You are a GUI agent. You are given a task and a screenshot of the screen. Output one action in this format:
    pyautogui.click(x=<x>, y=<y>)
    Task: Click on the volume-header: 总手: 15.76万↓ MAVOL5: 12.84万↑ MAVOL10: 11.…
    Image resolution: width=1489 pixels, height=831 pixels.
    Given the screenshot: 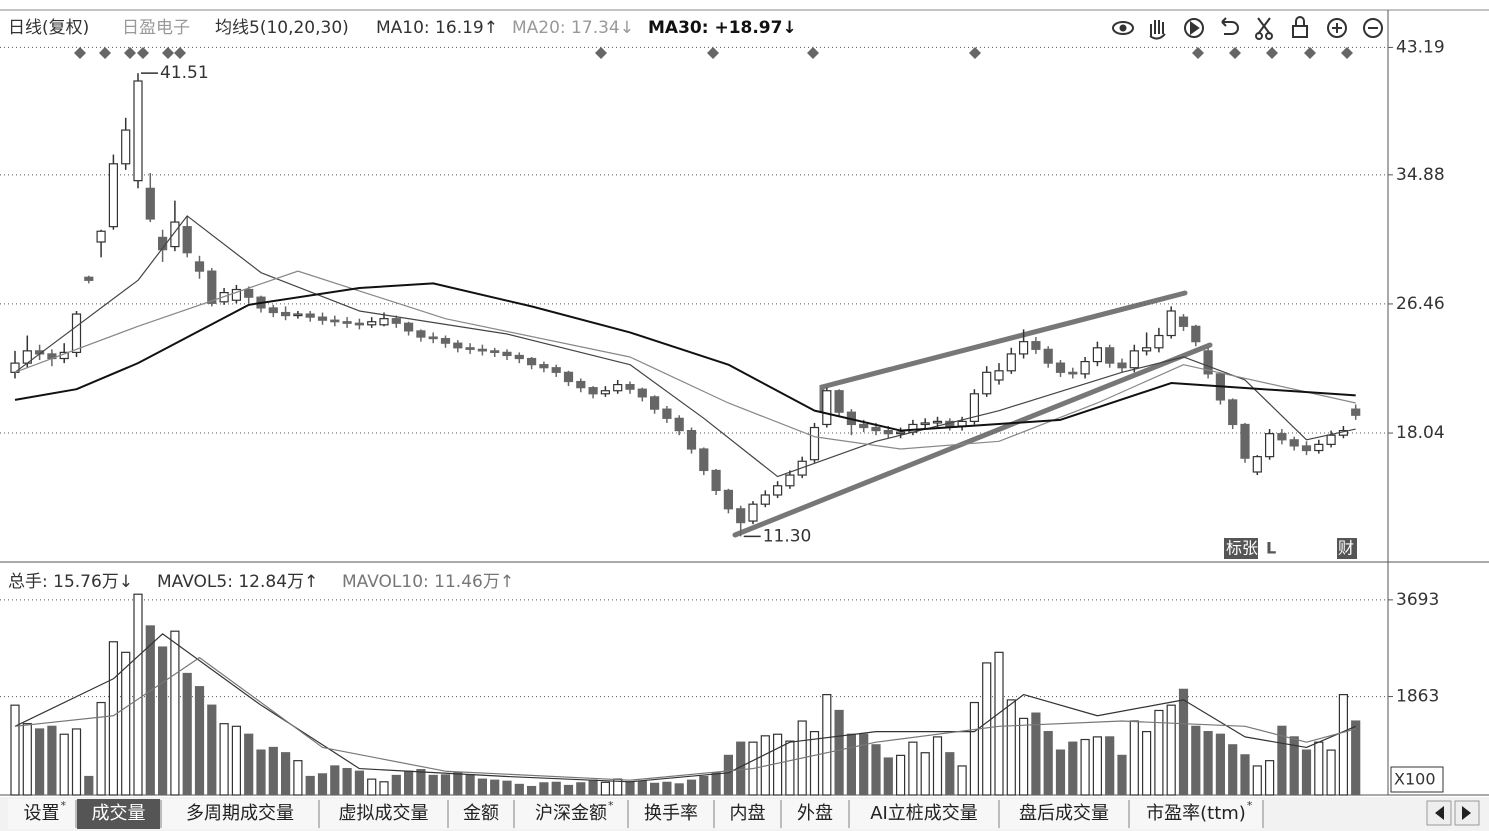 What is the action you would take?
    pyautogui.click(x=261, y=582)
    